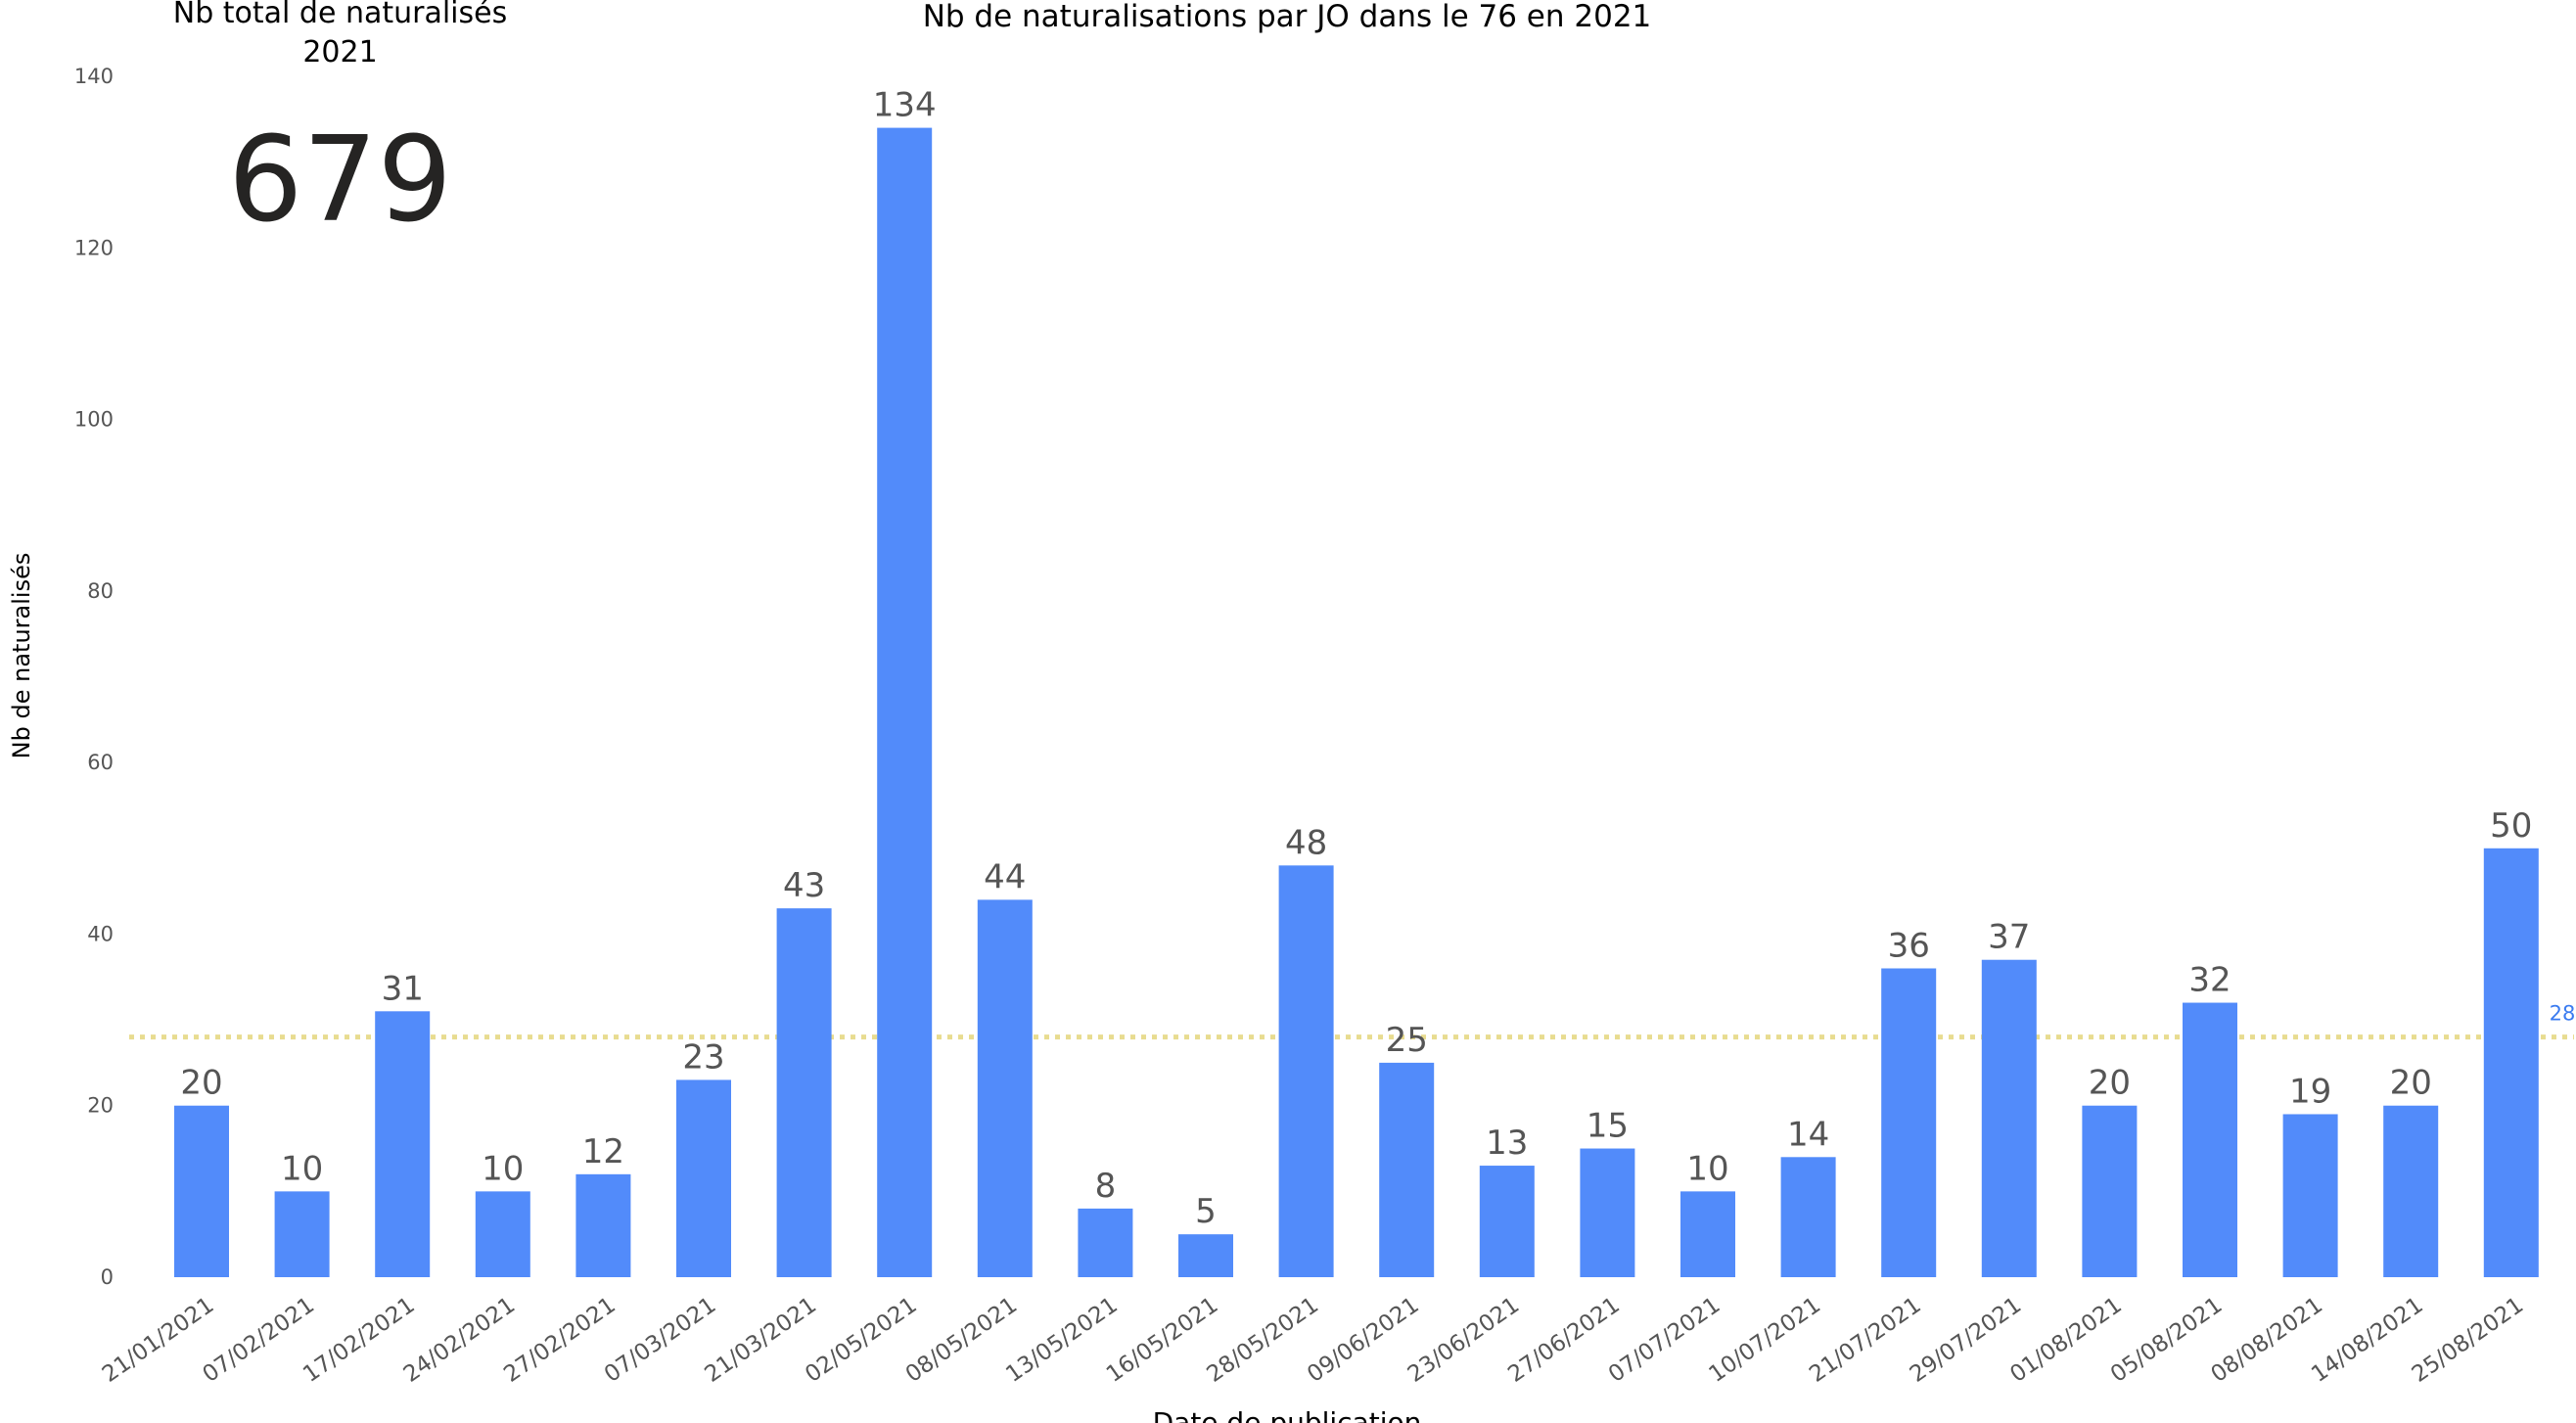  I want to click on kpi-value: 679, so click(340, 181).